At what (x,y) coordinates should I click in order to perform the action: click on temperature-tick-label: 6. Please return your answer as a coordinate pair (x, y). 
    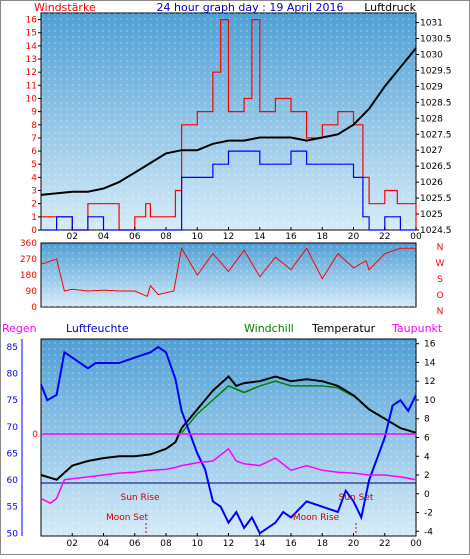
    Looking at the image, I should click on (427, 439).